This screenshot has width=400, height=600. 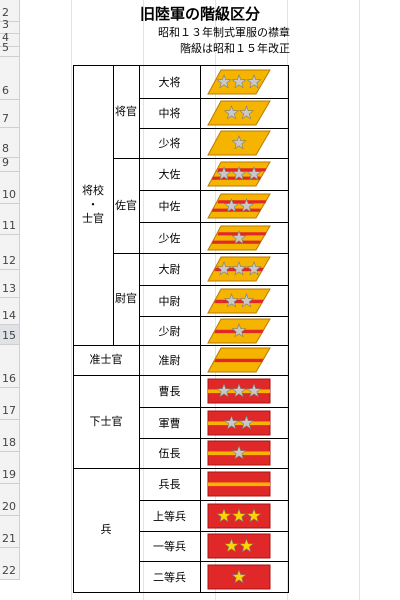 What do you see at coordinates (10, 468) in the screenshot?
I see `row-header-19: 19` at bounding box center [10, 468].